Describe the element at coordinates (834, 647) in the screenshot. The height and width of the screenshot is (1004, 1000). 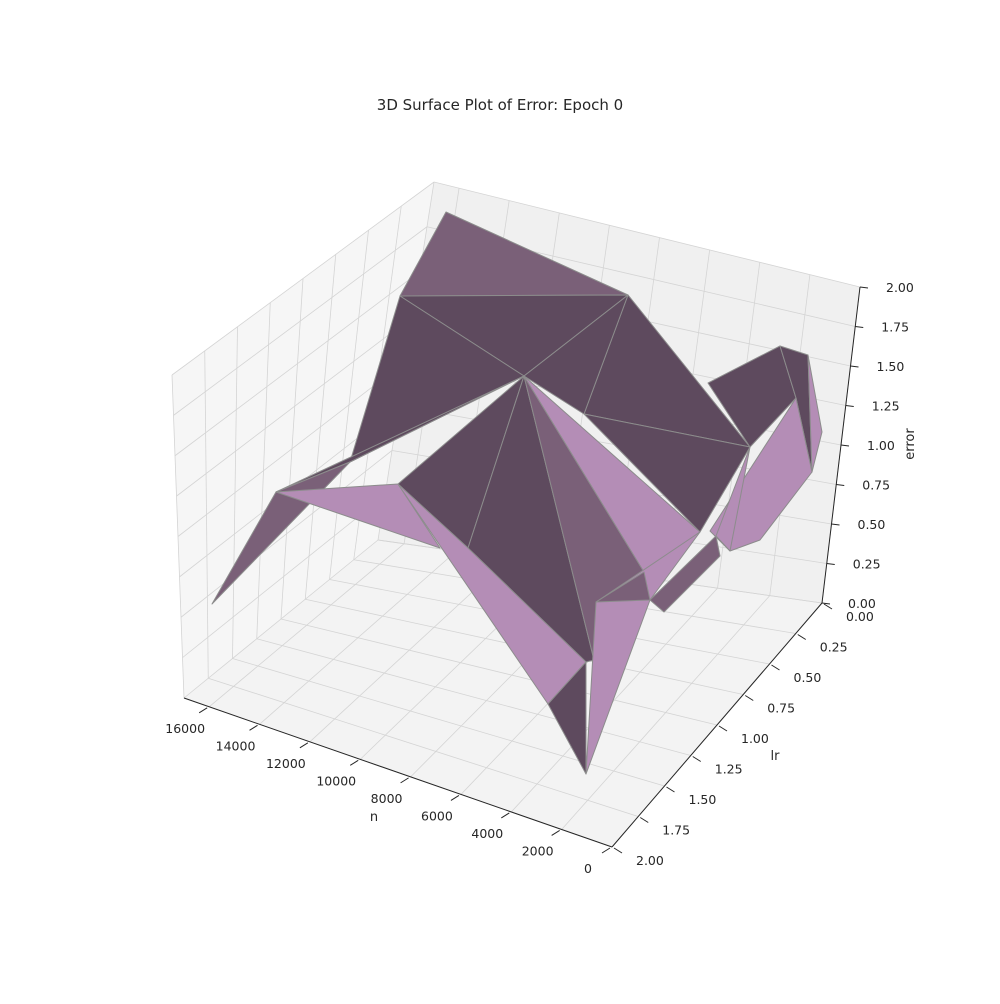
I see `y-tick-label: 0.25` at that location.